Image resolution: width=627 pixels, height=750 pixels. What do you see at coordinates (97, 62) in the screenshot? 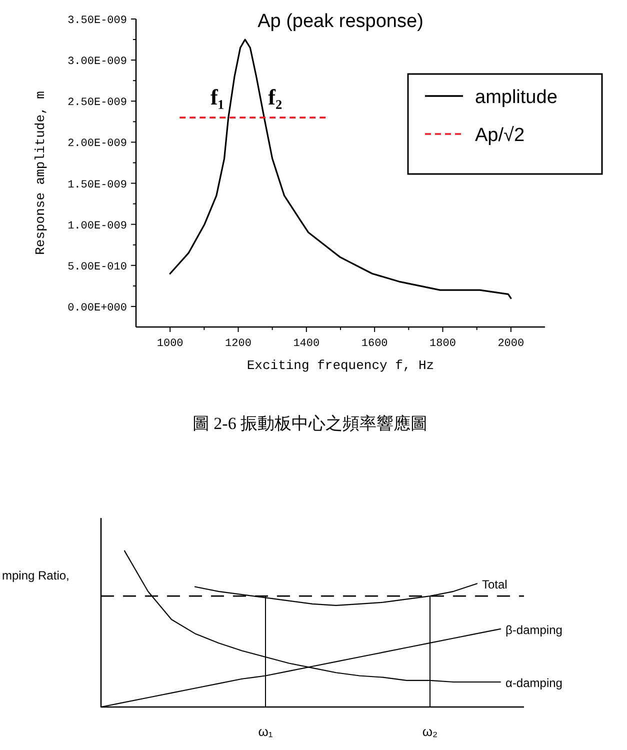
I see `y-tick-label: 3.00E-009` at bounding box center [97, 62].